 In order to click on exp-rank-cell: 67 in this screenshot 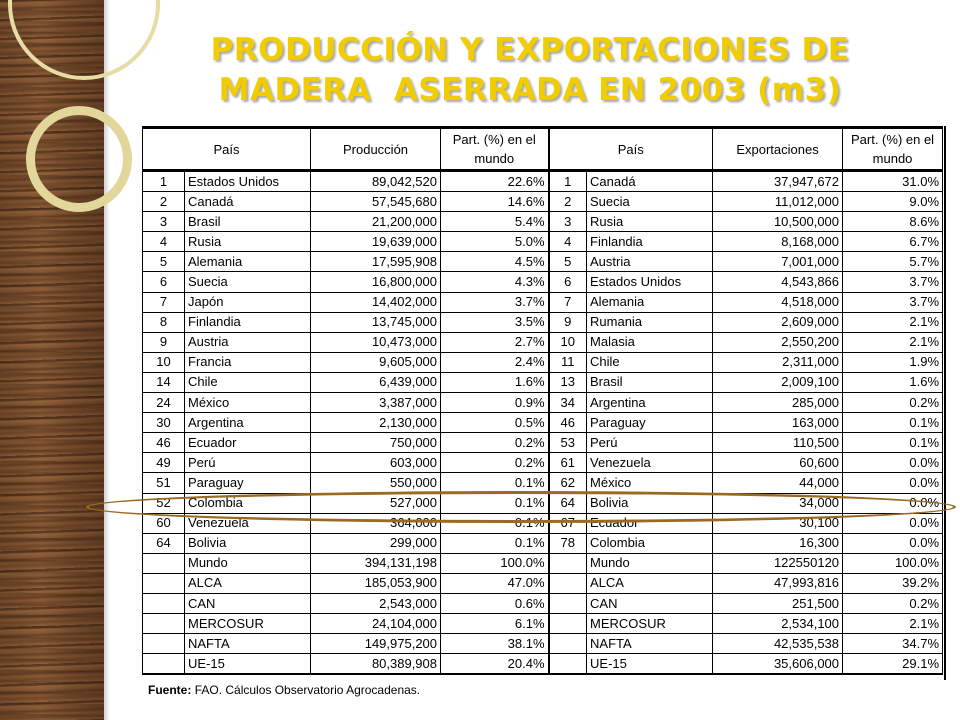, I will do `click(567, 523)`.